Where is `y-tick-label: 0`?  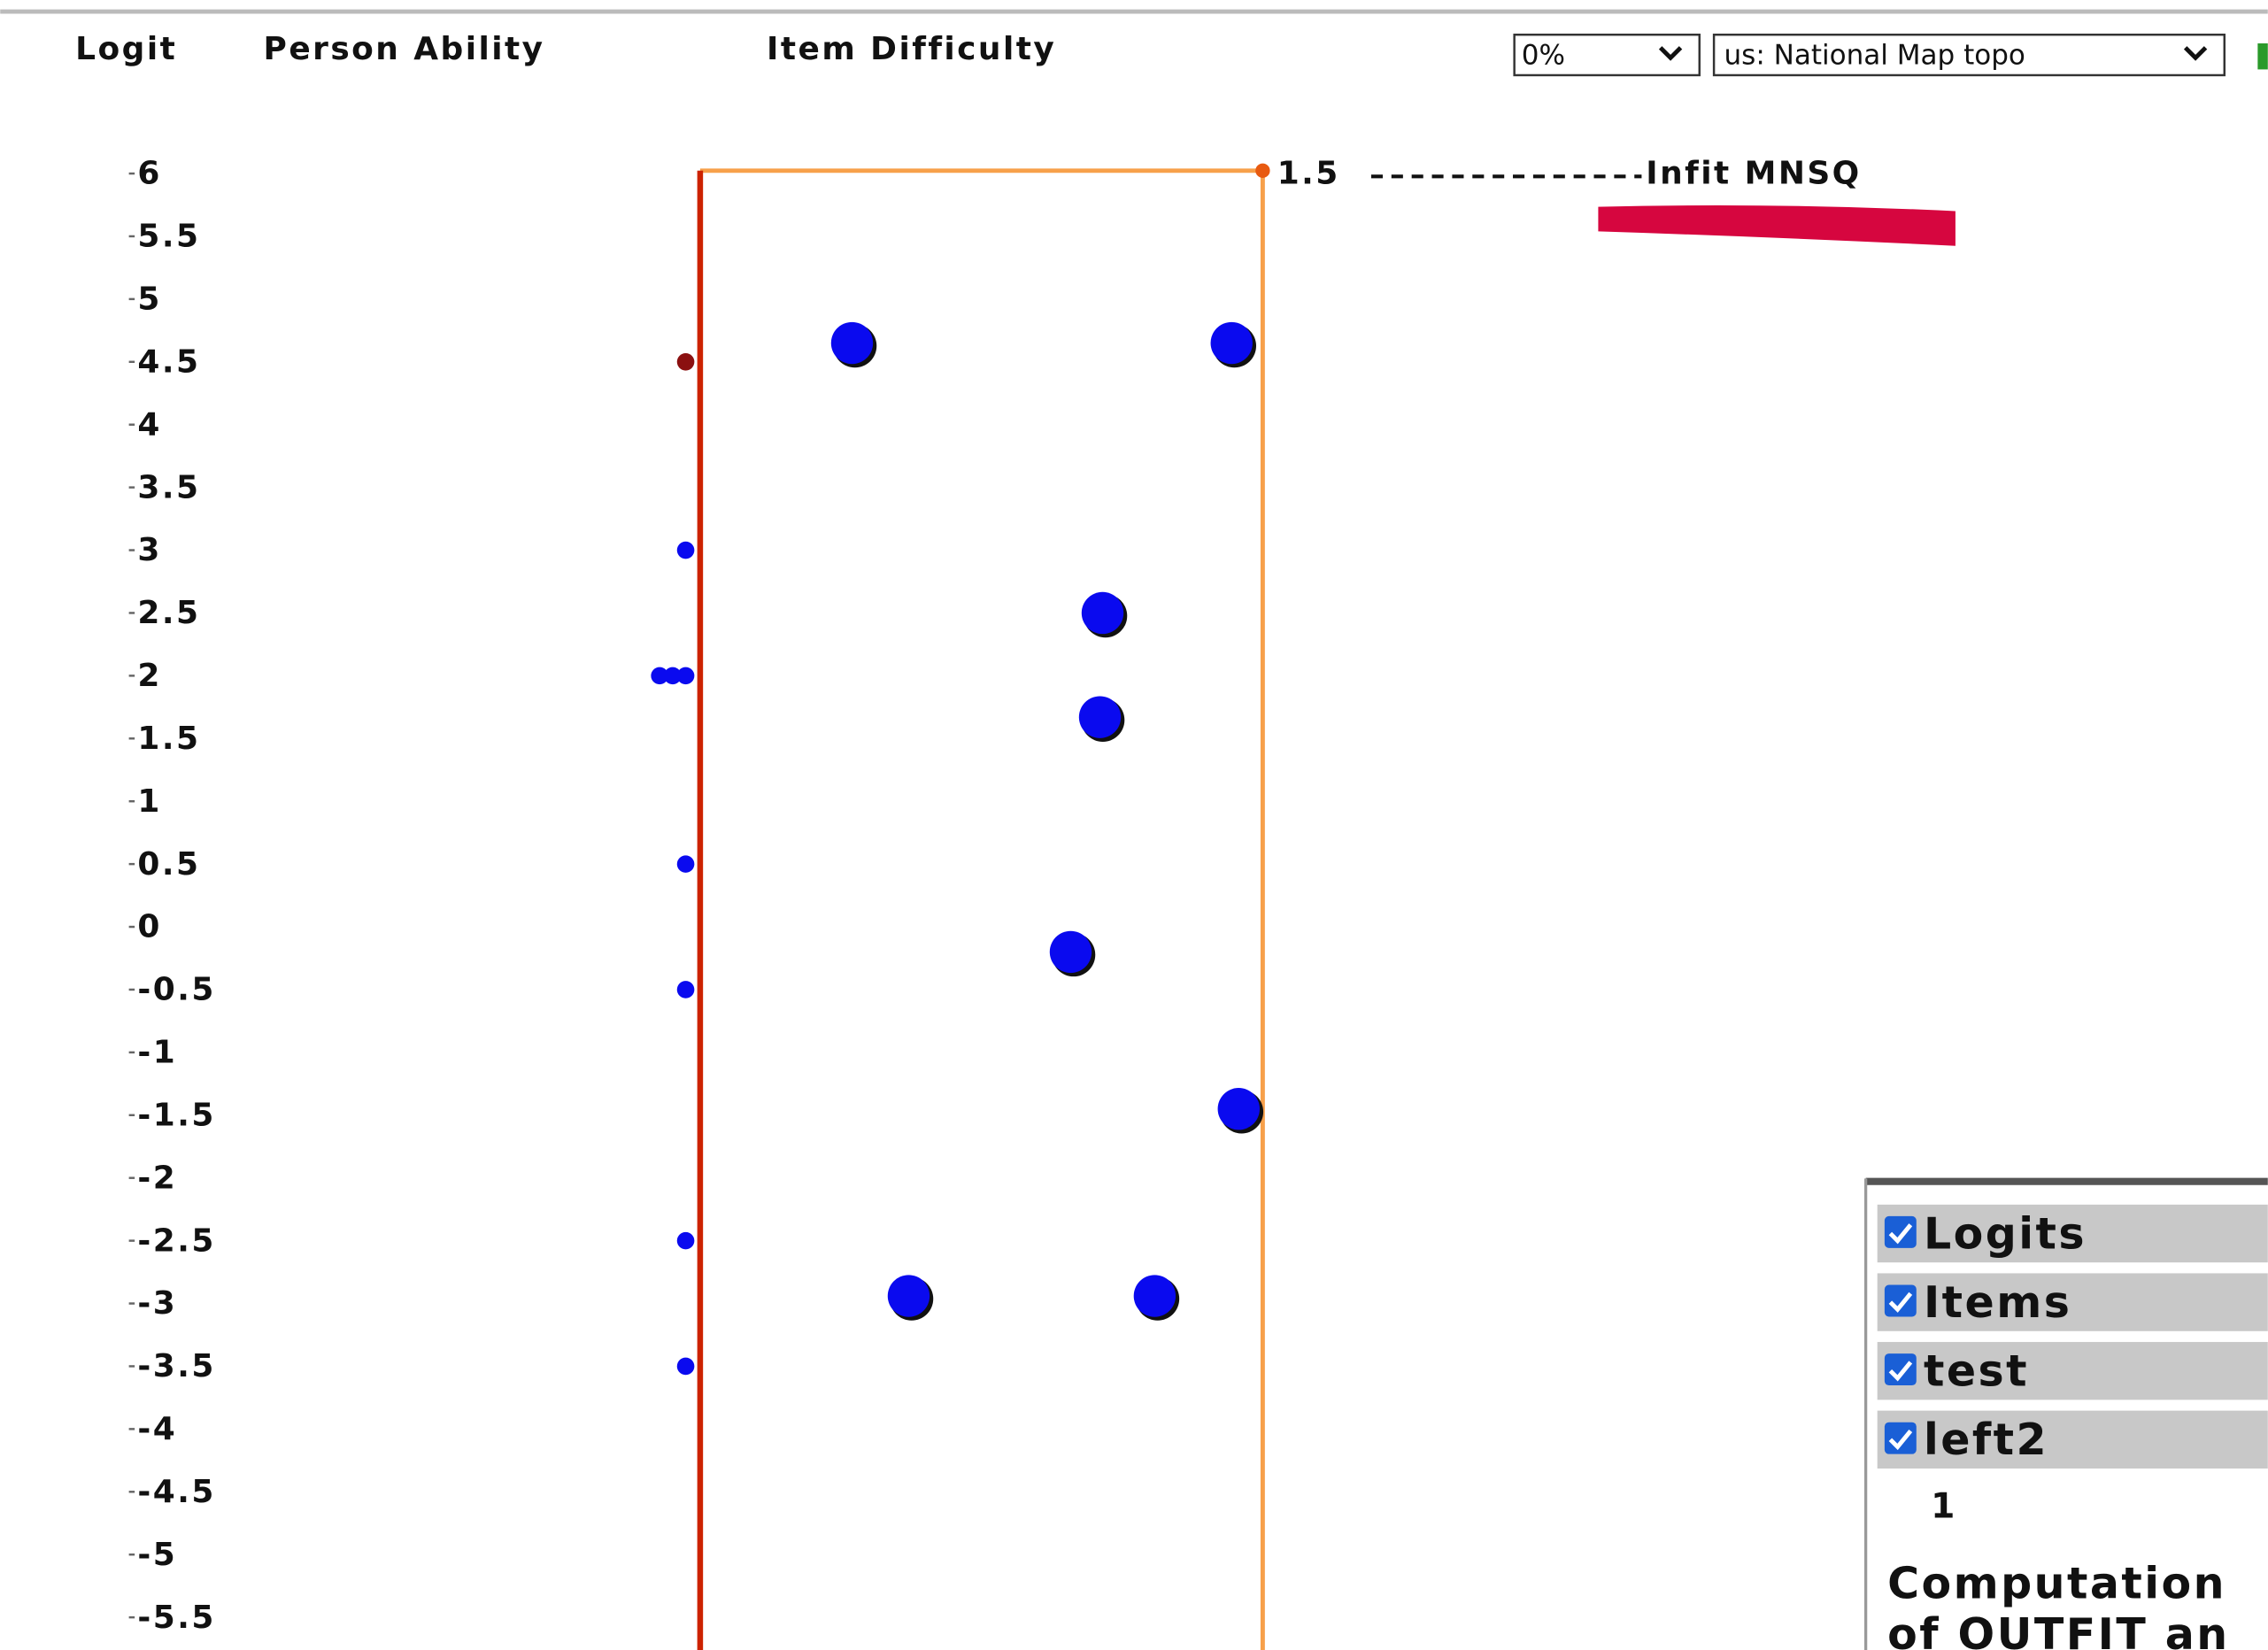
y-tick-label: 0 is located at coordinates (149, 927).